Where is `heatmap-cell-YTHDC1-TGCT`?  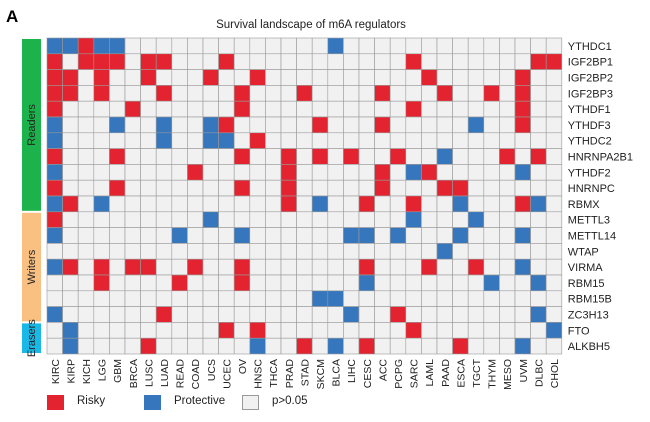
heatmap-cell-YTHDC1-TGCT is located at coordinates (476, 46).